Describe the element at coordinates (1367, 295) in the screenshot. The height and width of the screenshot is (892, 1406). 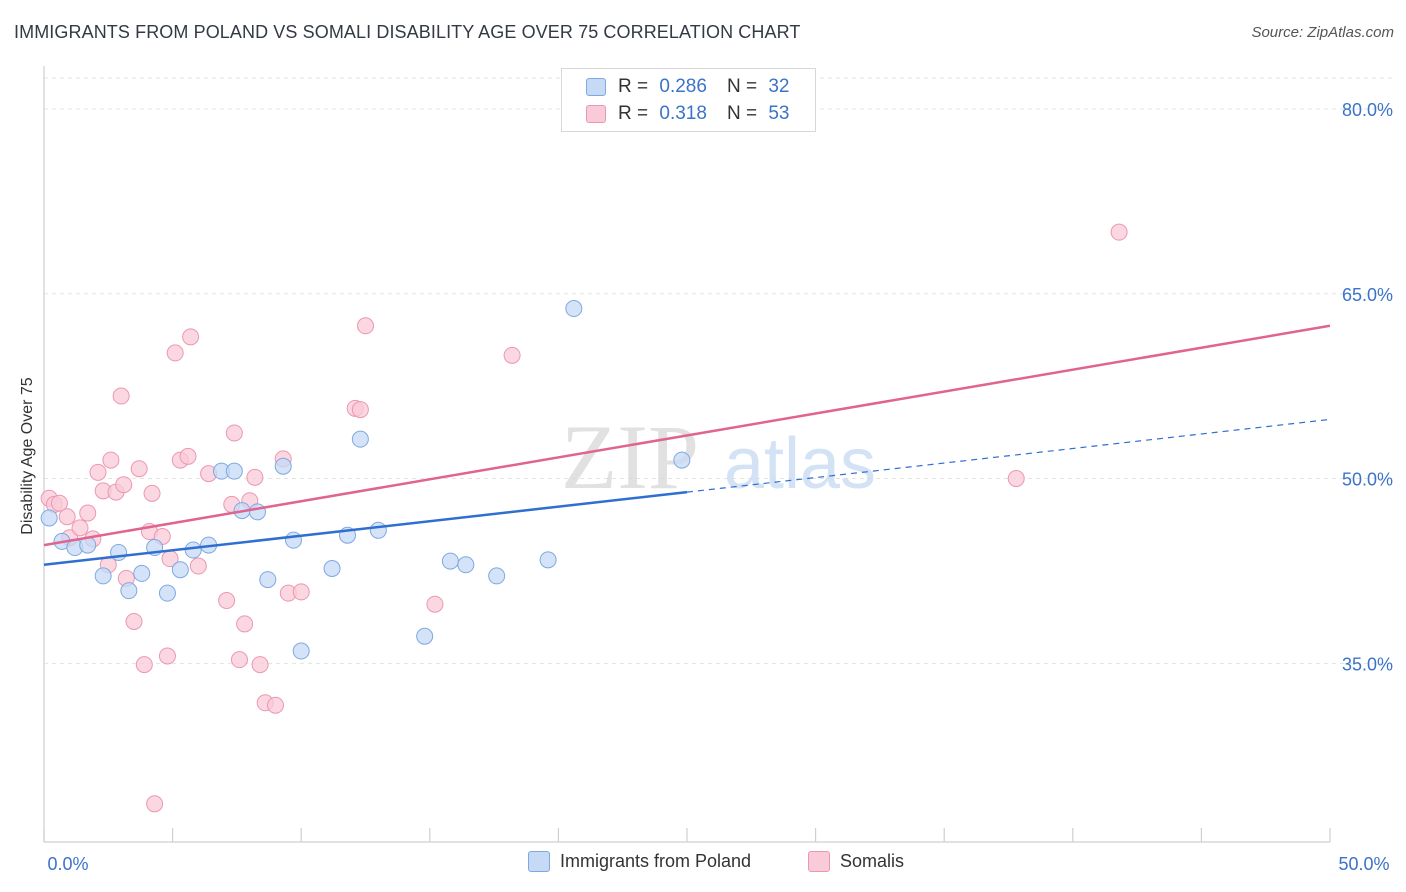
I see `y-tick-label: 65.0%` at that location.